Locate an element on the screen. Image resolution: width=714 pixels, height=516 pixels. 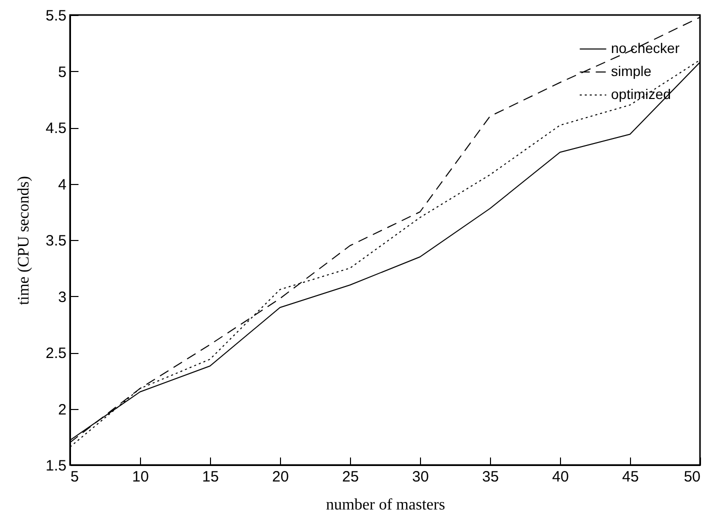
x-tick-label: 40 is located at coordinates (560, 477).